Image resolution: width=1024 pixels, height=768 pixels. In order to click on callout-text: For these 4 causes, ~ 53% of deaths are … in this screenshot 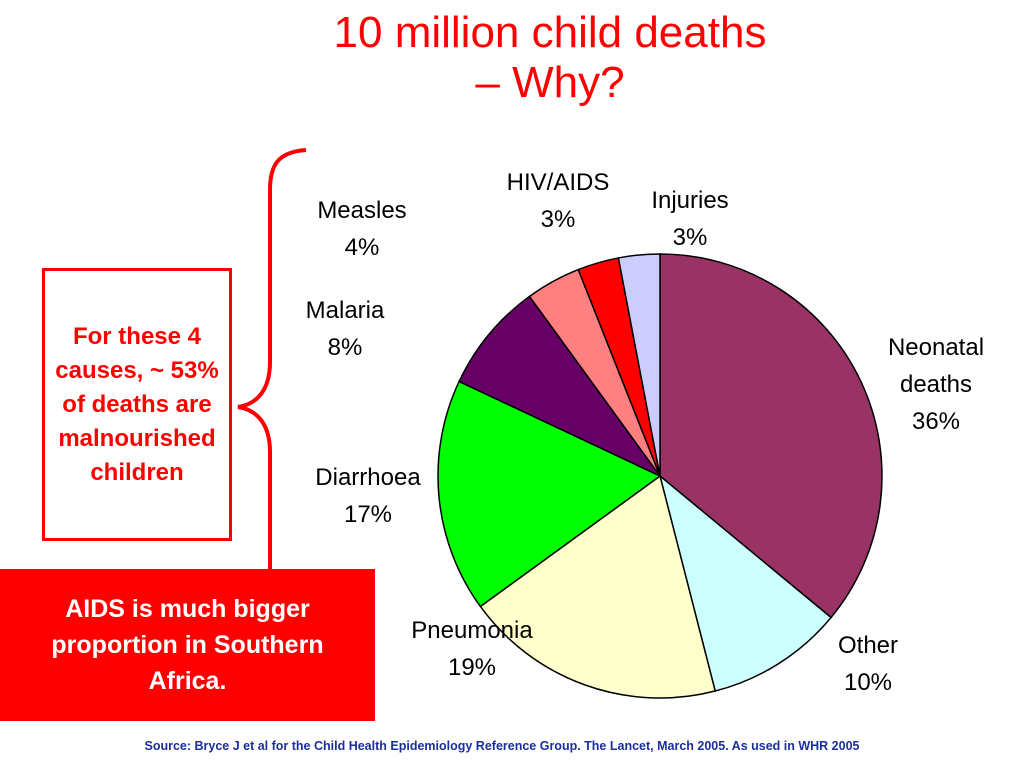, I will do `click(137, 404)`.